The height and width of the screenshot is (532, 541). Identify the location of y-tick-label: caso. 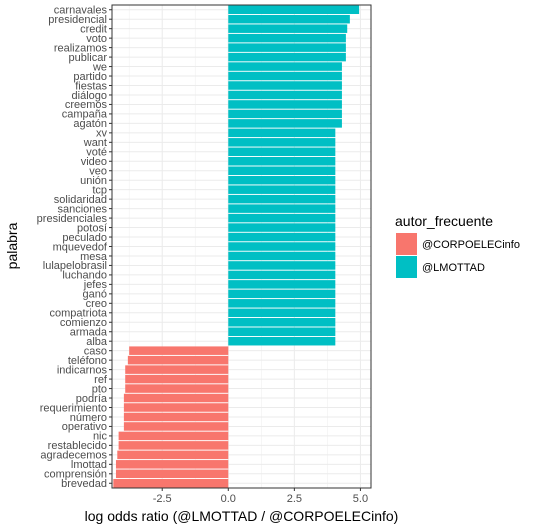
(95, 351).